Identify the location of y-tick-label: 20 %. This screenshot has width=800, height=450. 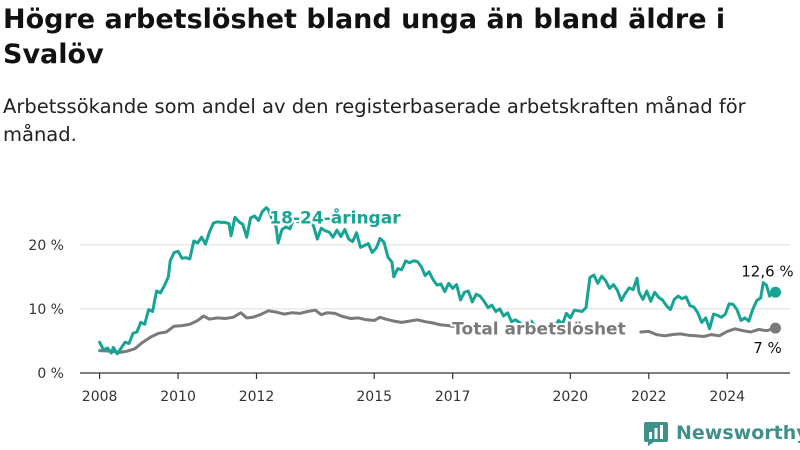
(46, 246).